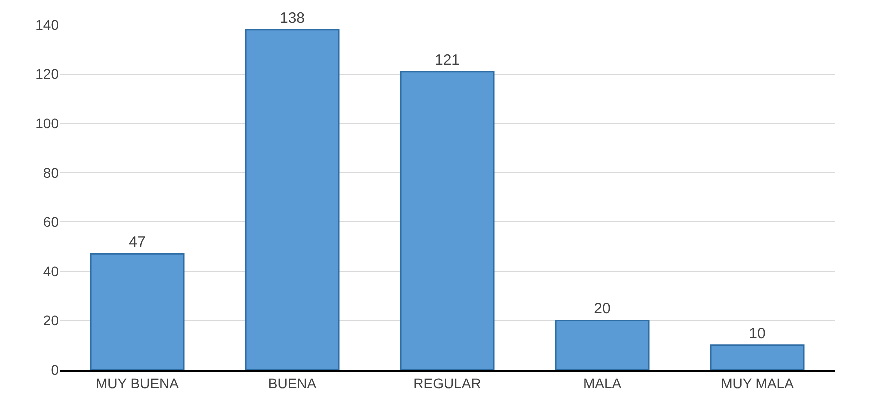 The width and height of the screenshot is (875, 410). Describe the element at coordinates (48, 74) in the screenshot. I see `y-tick-label: 120` at that location.